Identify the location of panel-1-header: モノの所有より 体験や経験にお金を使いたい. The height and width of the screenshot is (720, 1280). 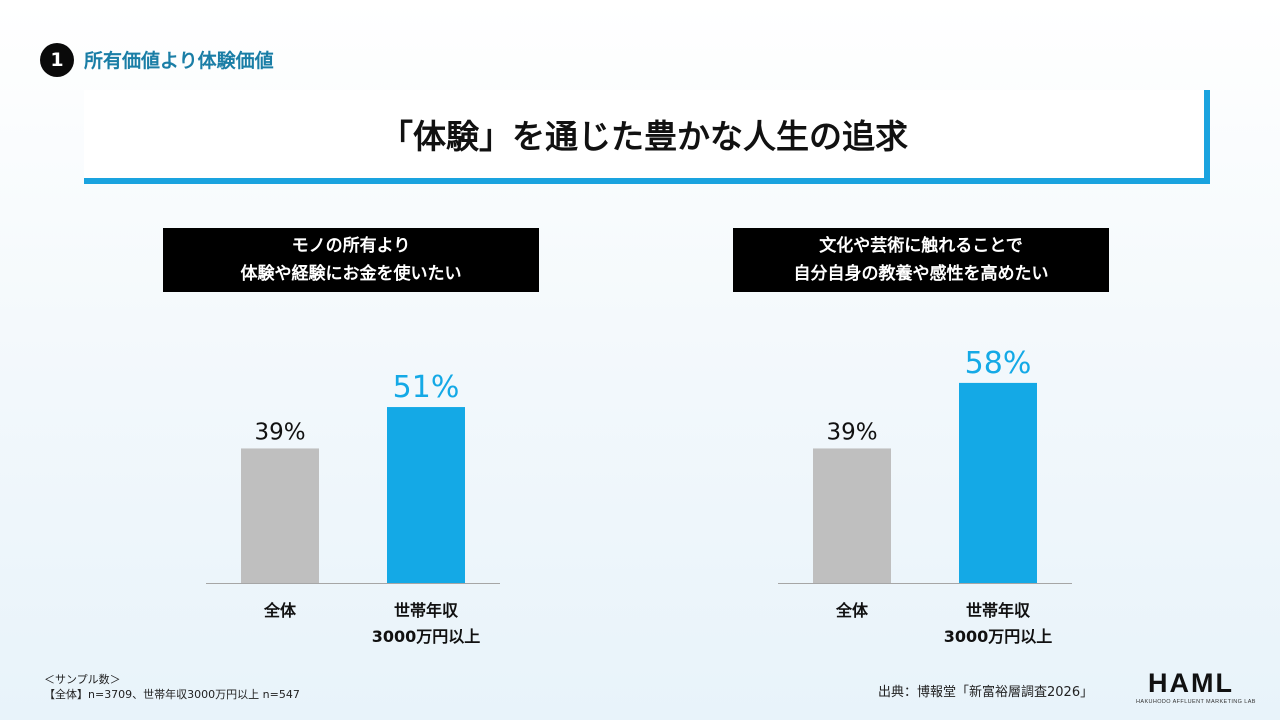
(351, 260).